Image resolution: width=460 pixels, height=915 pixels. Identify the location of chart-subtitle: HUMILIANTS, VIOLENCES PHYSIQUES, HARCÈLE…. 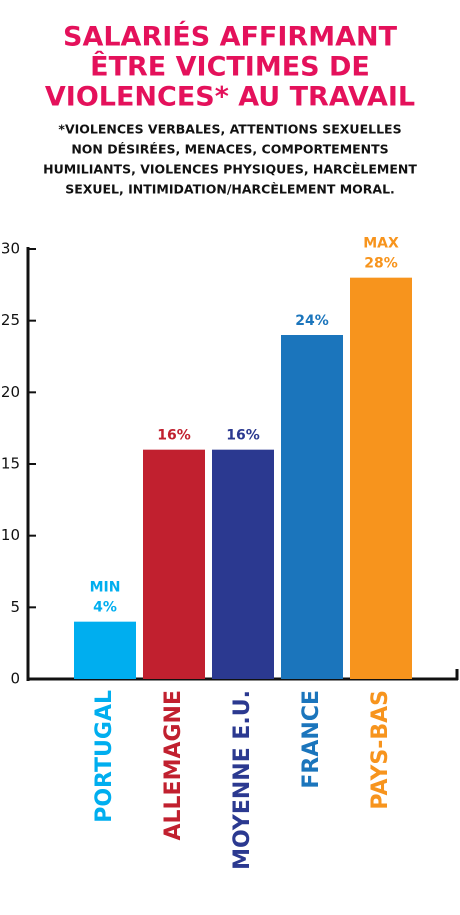
(230, 169).